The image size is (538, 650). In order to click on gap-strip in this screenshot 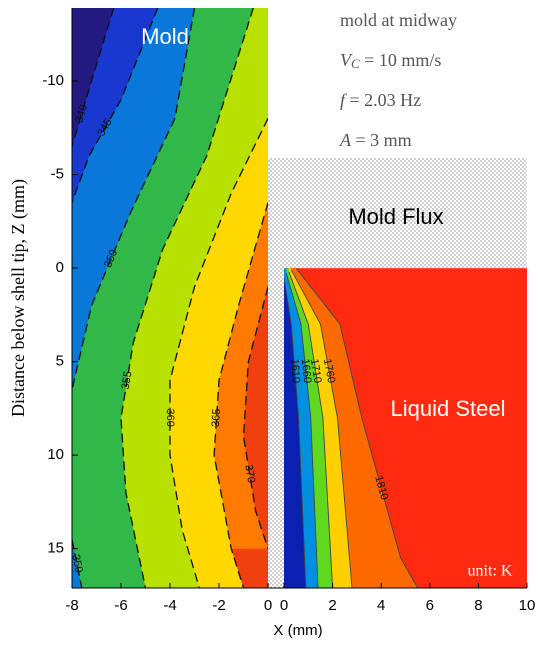, I will do `click(276, 428)`.